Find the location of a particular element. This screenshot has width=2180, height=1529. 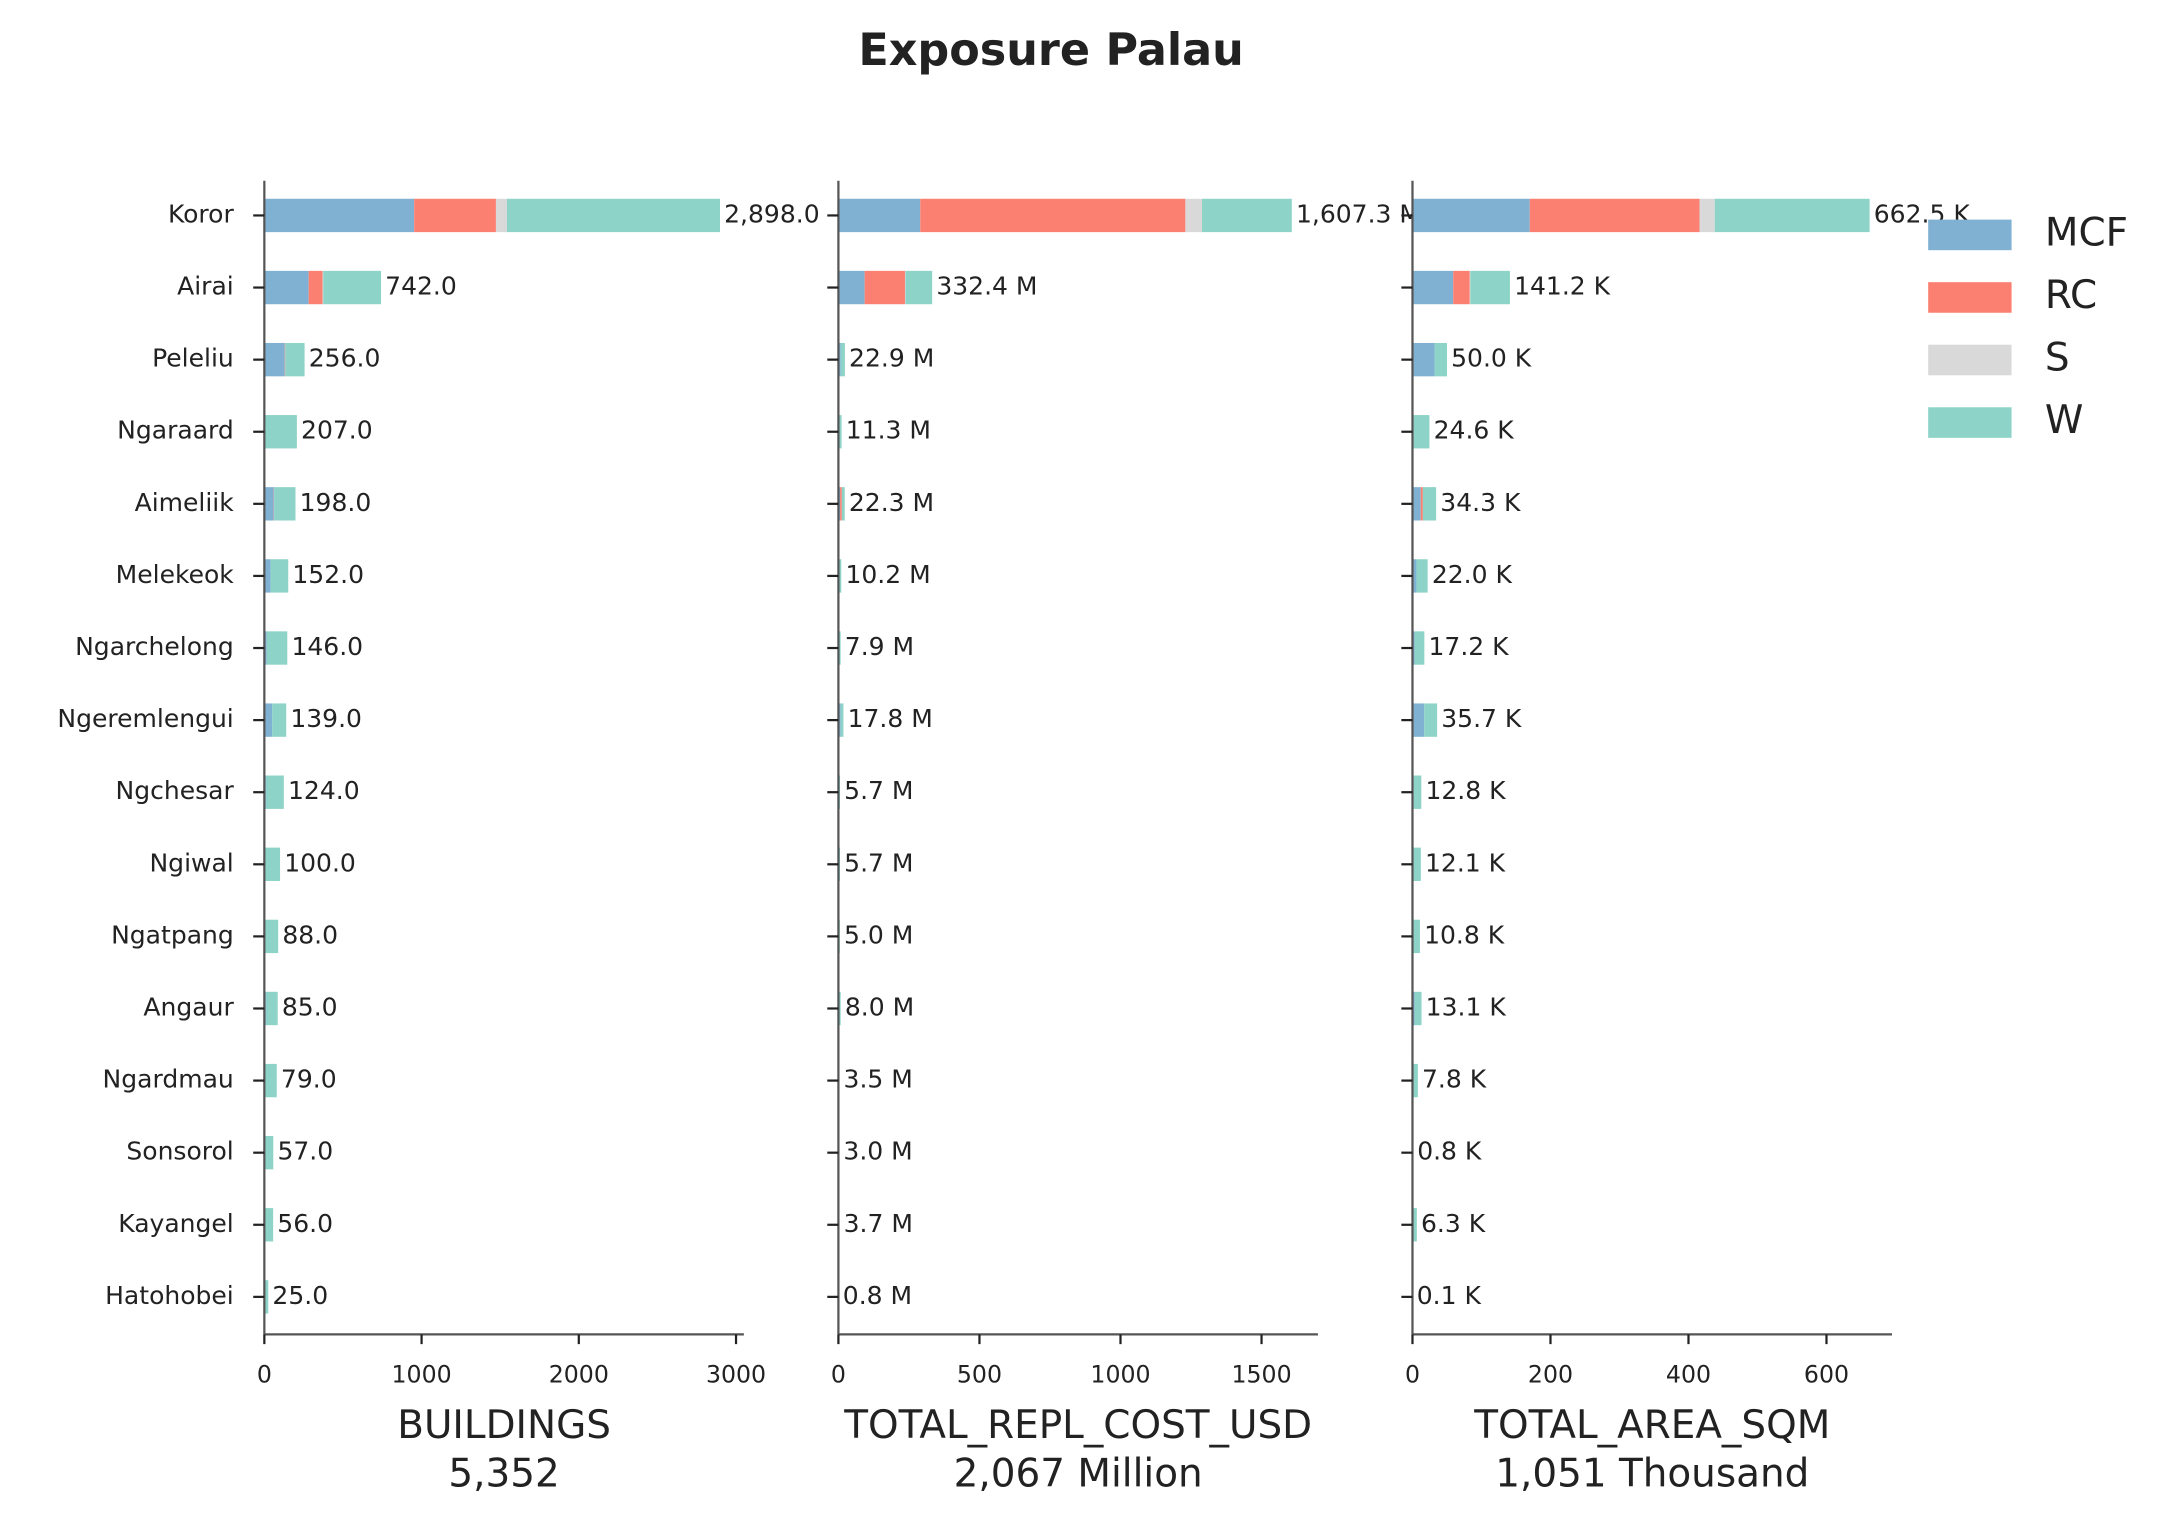

x-tick-label: 200 is located at coordinates (1550, 1375).